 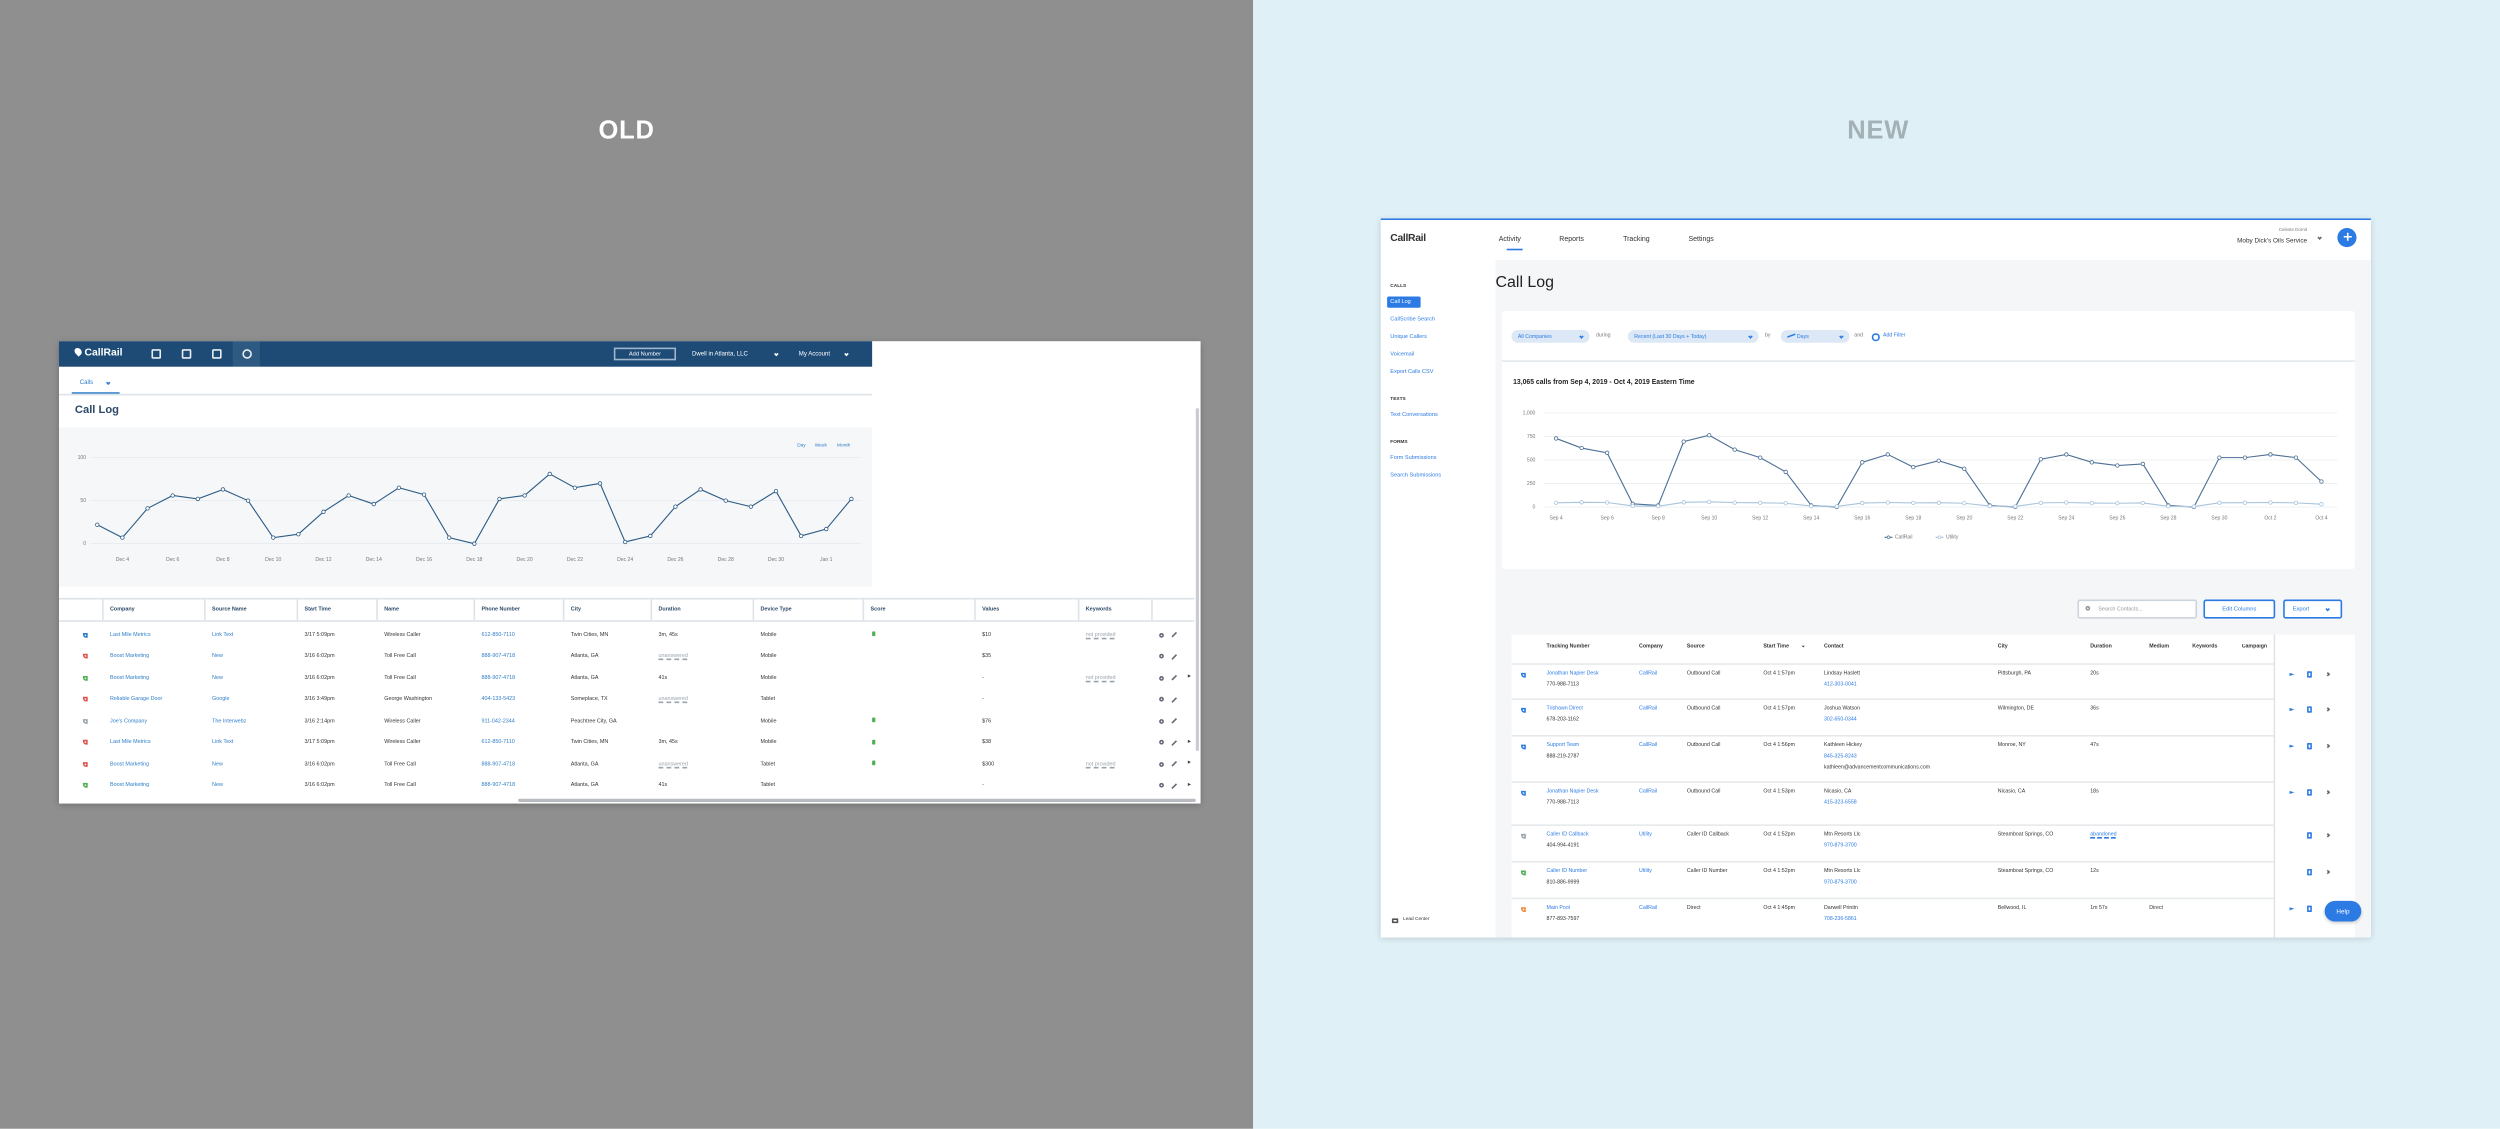 I want to click on column-header: Medium, so click(x=2159, y=645).